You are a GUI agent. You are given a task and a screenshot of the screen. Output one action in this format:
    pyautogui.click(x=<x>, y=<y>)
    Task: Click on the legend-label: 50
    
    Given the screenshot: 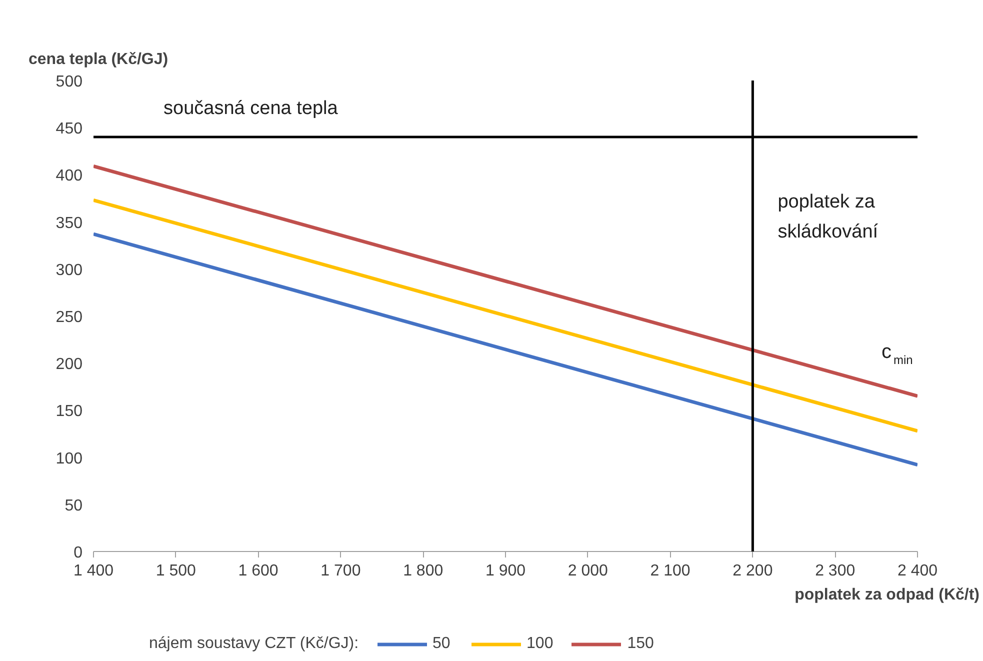 What is the action you would take?
    pyautogui.click(x=442, y=644)
    